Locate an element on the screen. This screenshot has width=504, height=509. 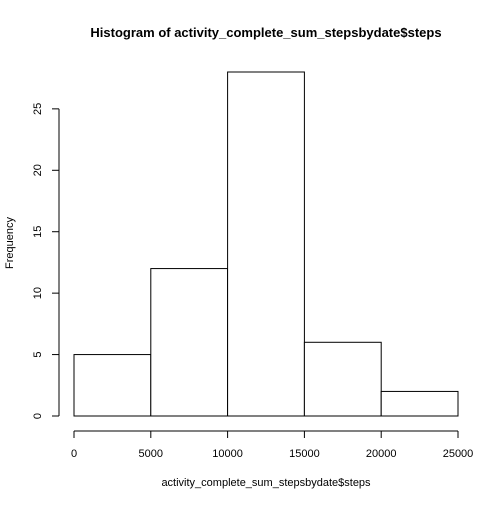
y-tick-label-0: 0 is located at coordinates (38, 416).